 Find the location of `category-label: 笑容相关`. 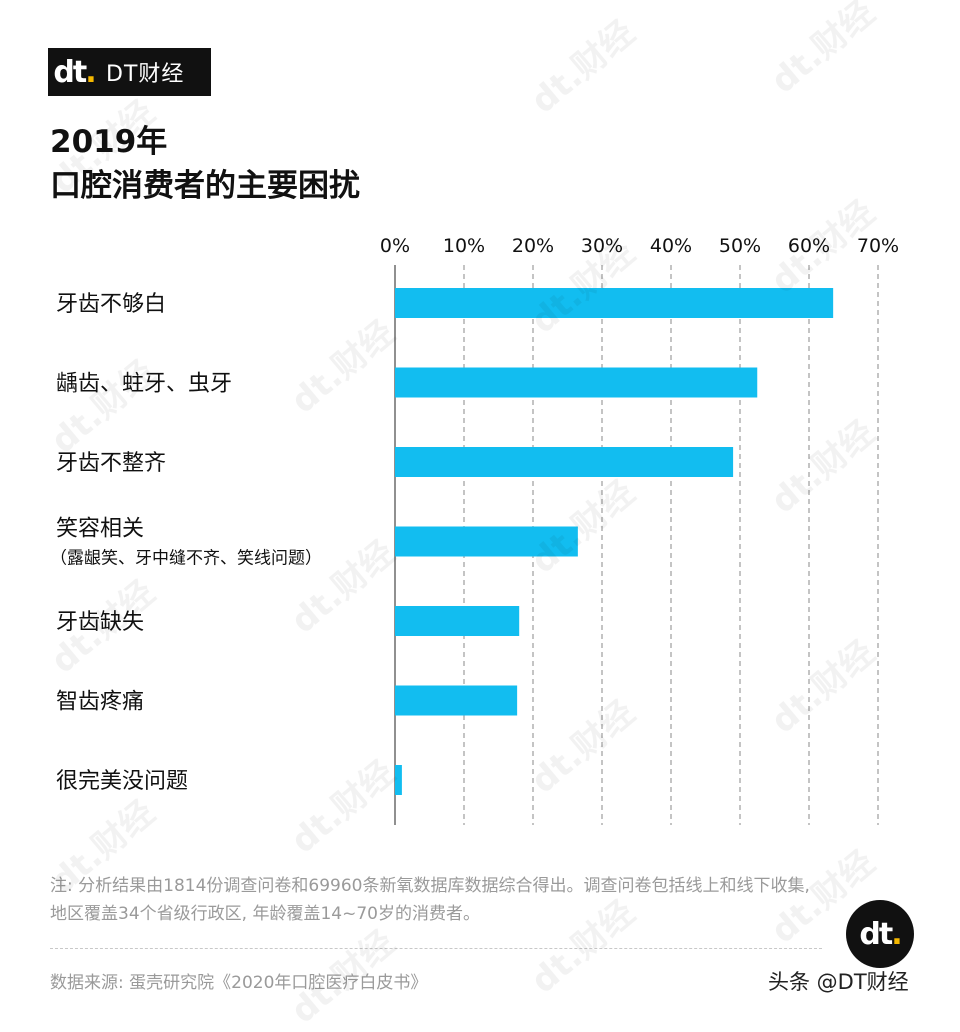

category-label: 笑容相关 is located at coordinates (100, 529).